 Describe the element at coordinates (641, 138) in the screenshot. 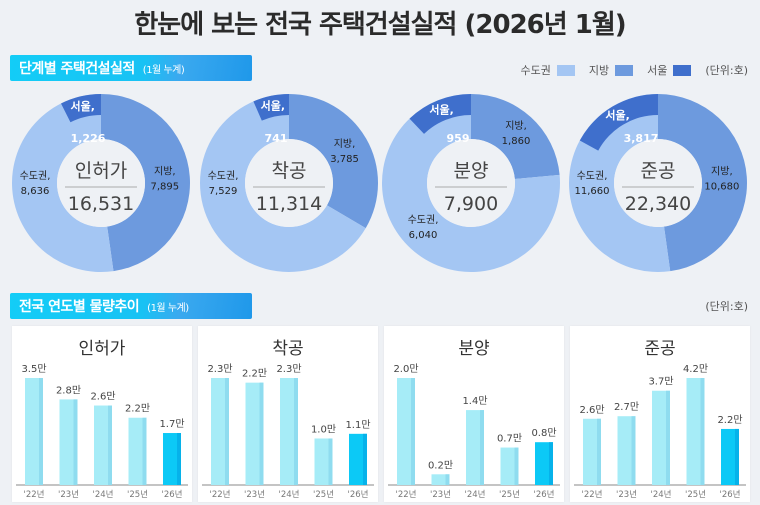

I see `donut-value-seoul: 3,817` at that location.